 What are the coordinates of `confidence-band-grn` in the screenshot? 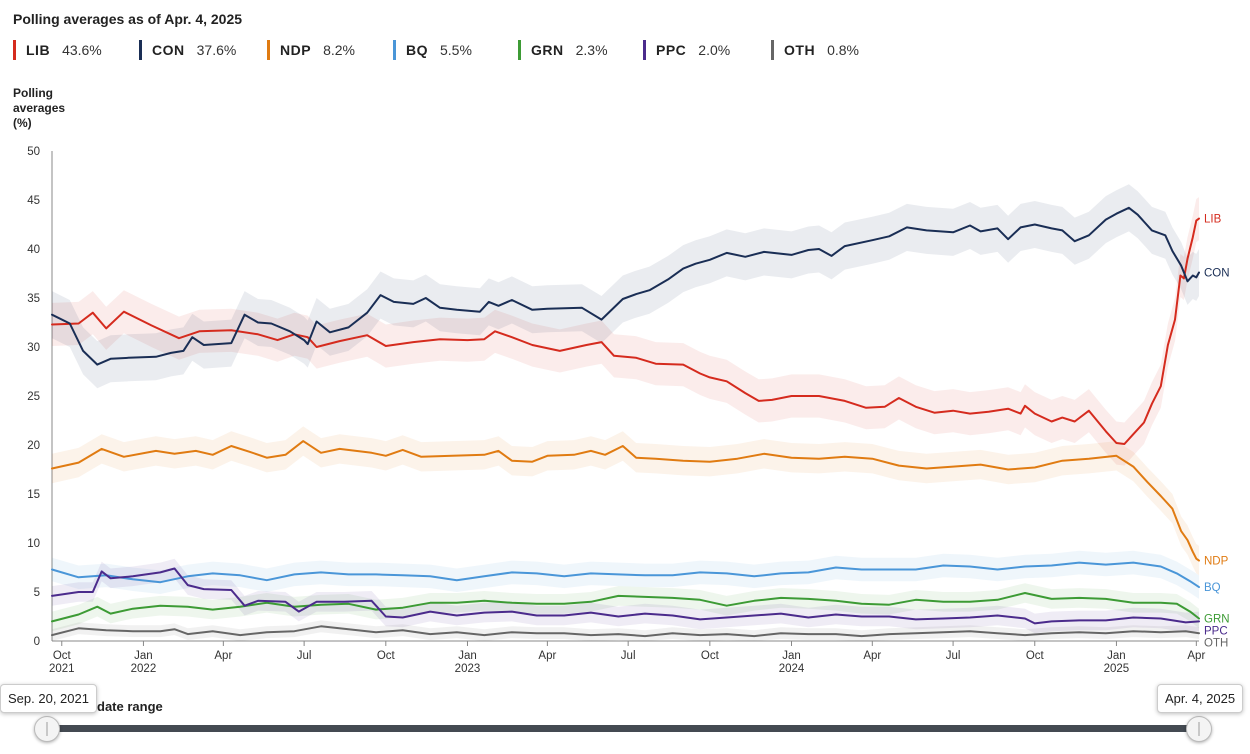 It's located at (625, 607).